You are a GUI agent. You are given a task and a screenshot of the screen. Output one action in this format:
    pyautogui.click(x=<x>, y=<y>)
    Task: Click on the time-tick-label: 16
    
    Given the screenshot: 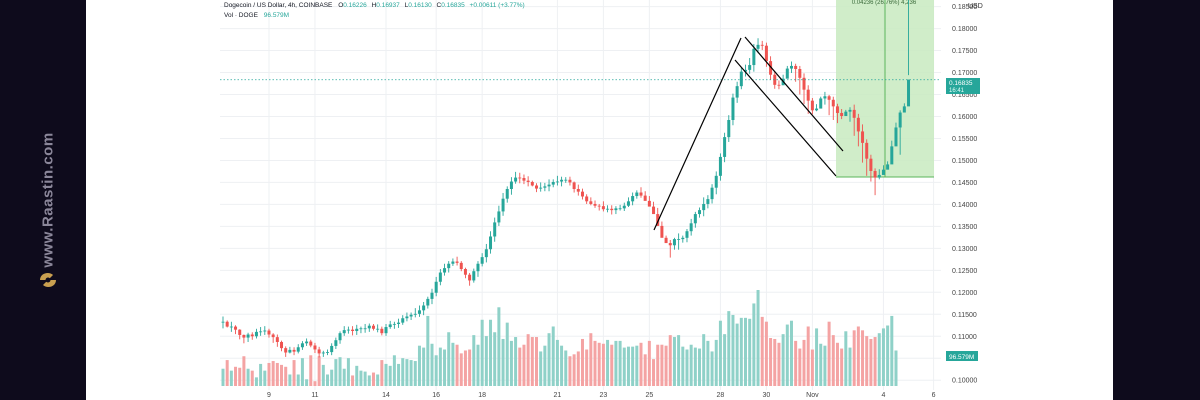 What is the action you would take?
    pyautogui.click(x=436, y=395)
    